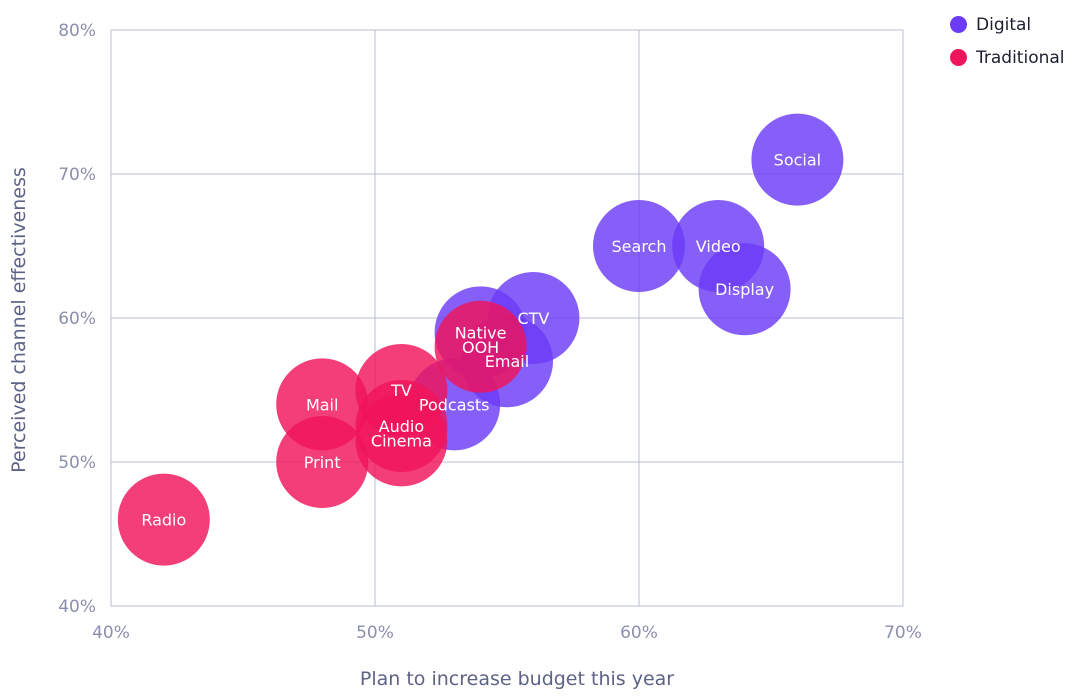 The width and height of the screenshot is (1080, 696). Describe the element at coordinates (507, 633) in the screenshot. I see `x-axis-ticks: 40% 50% 60% 70%` at that location.